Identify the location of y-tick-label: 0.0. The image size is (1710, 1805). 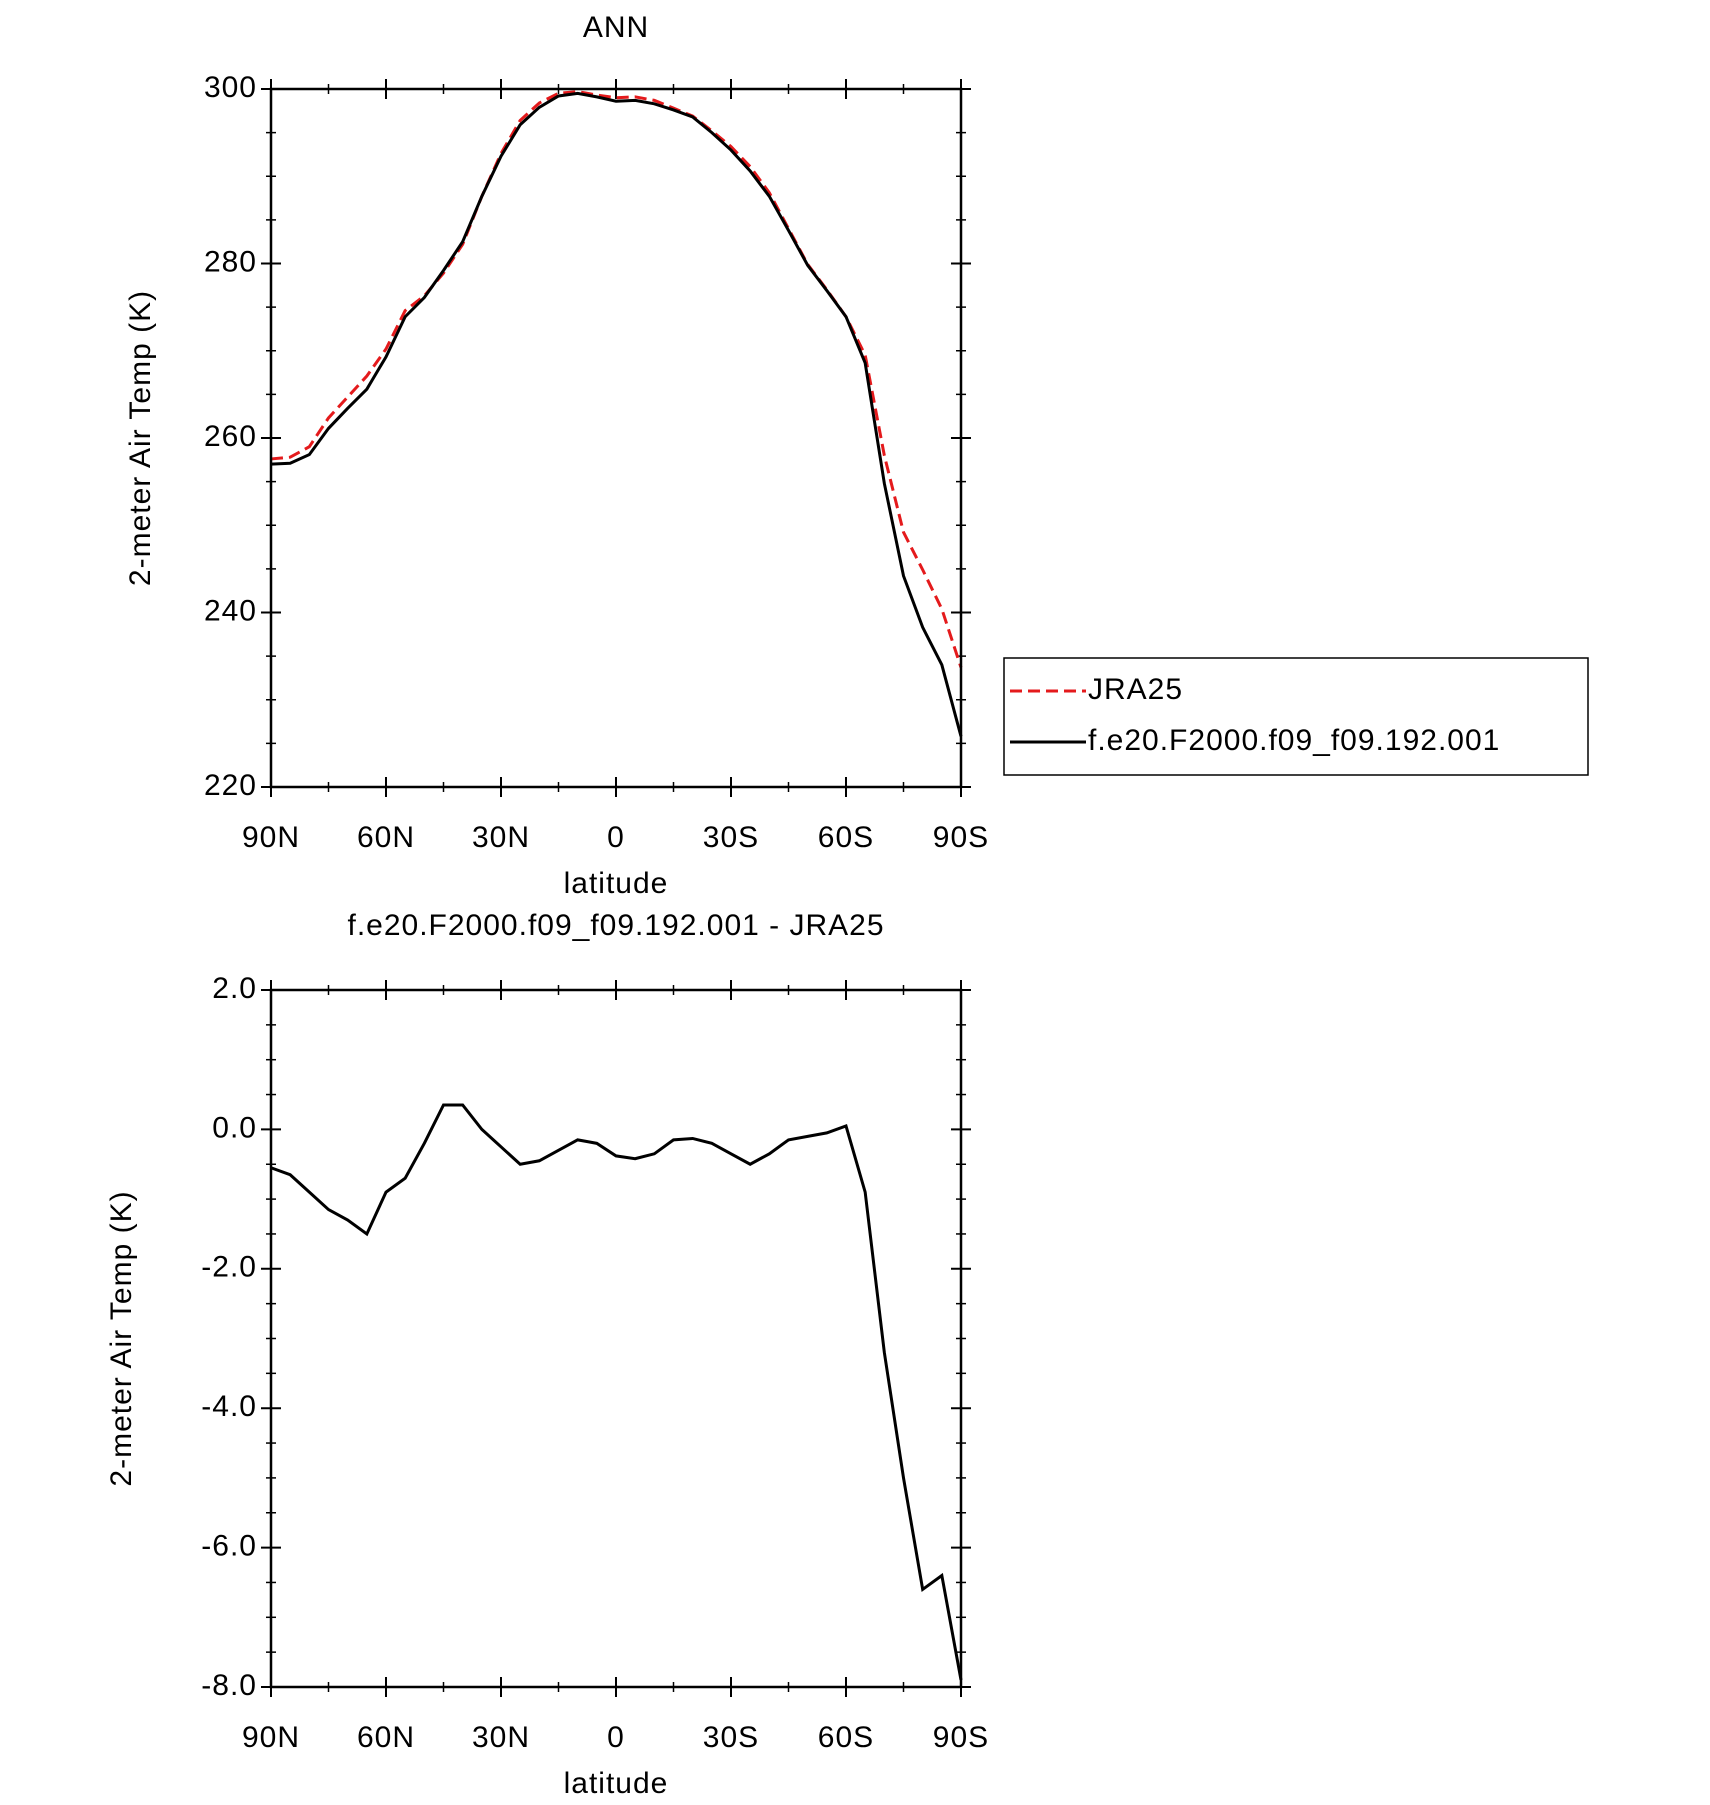
(234, 1127).